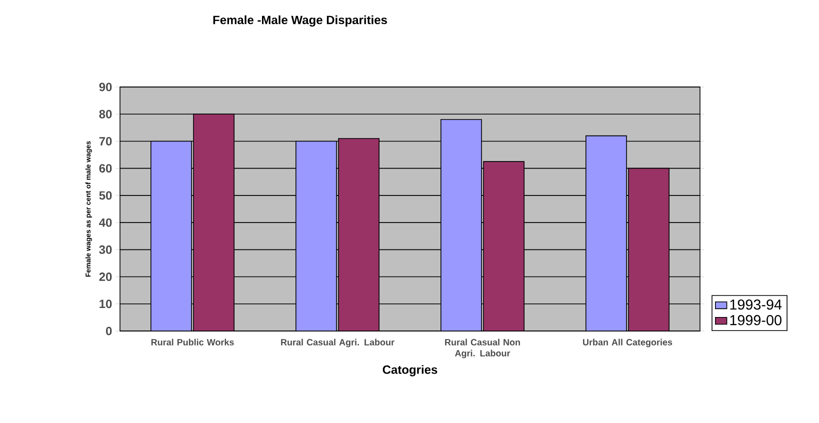  I want to click on x-tick-label: Rural Casual Non Agri. Labour, so click(482, 348).